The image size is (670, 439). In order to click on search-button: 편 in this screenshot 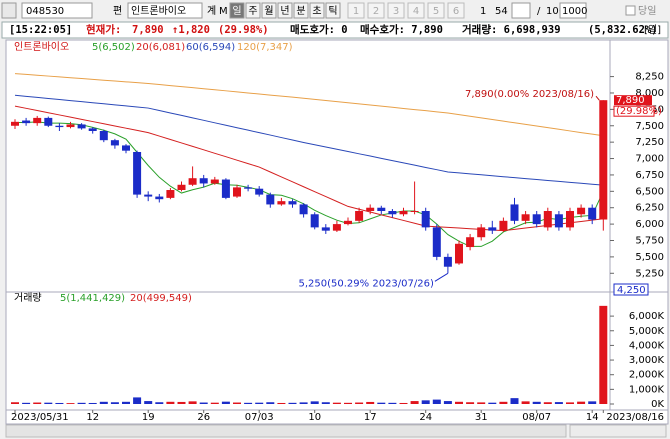, I will do `click(117, 11)`.